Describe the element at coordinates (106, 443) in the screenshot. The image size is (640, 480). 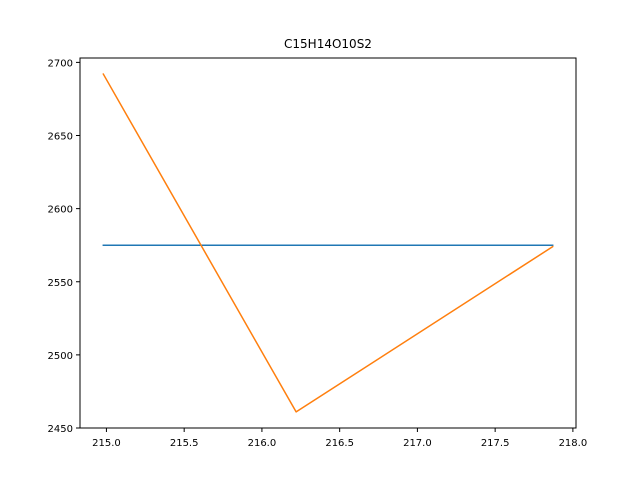
I see `x-tick-label: 215.0` at that location.